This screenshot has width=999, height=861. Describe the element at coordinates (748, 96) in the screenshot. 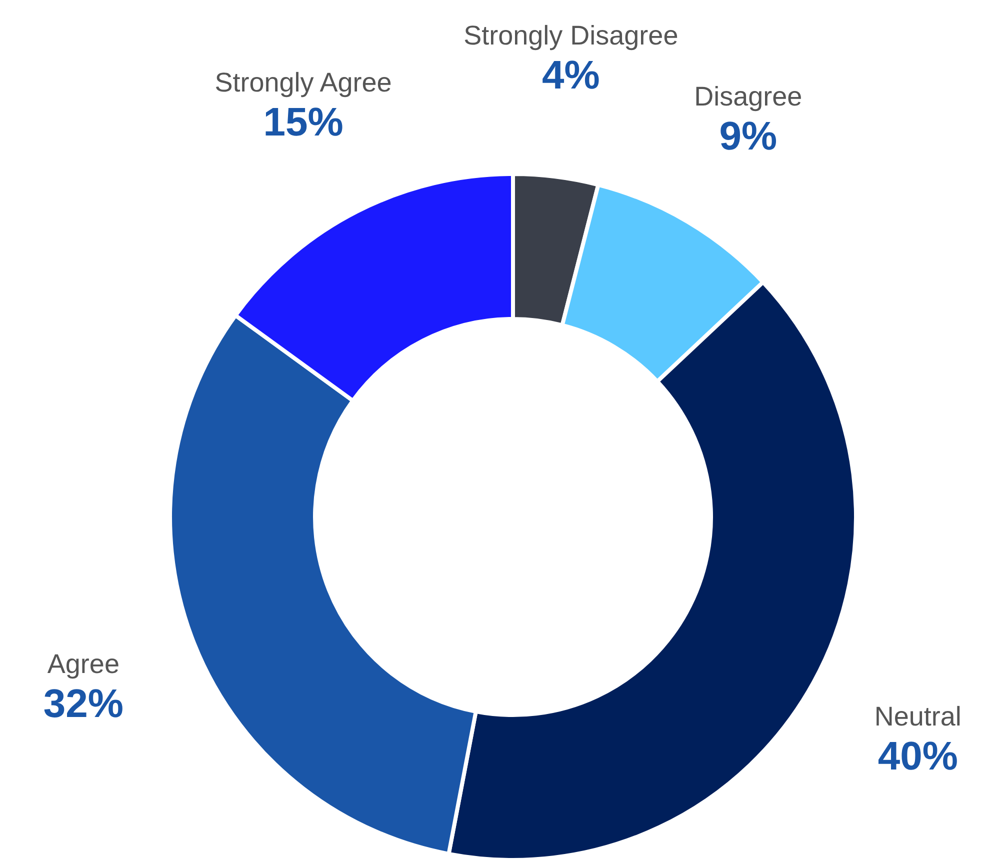

I see `slice-label: Disagree` at that location.